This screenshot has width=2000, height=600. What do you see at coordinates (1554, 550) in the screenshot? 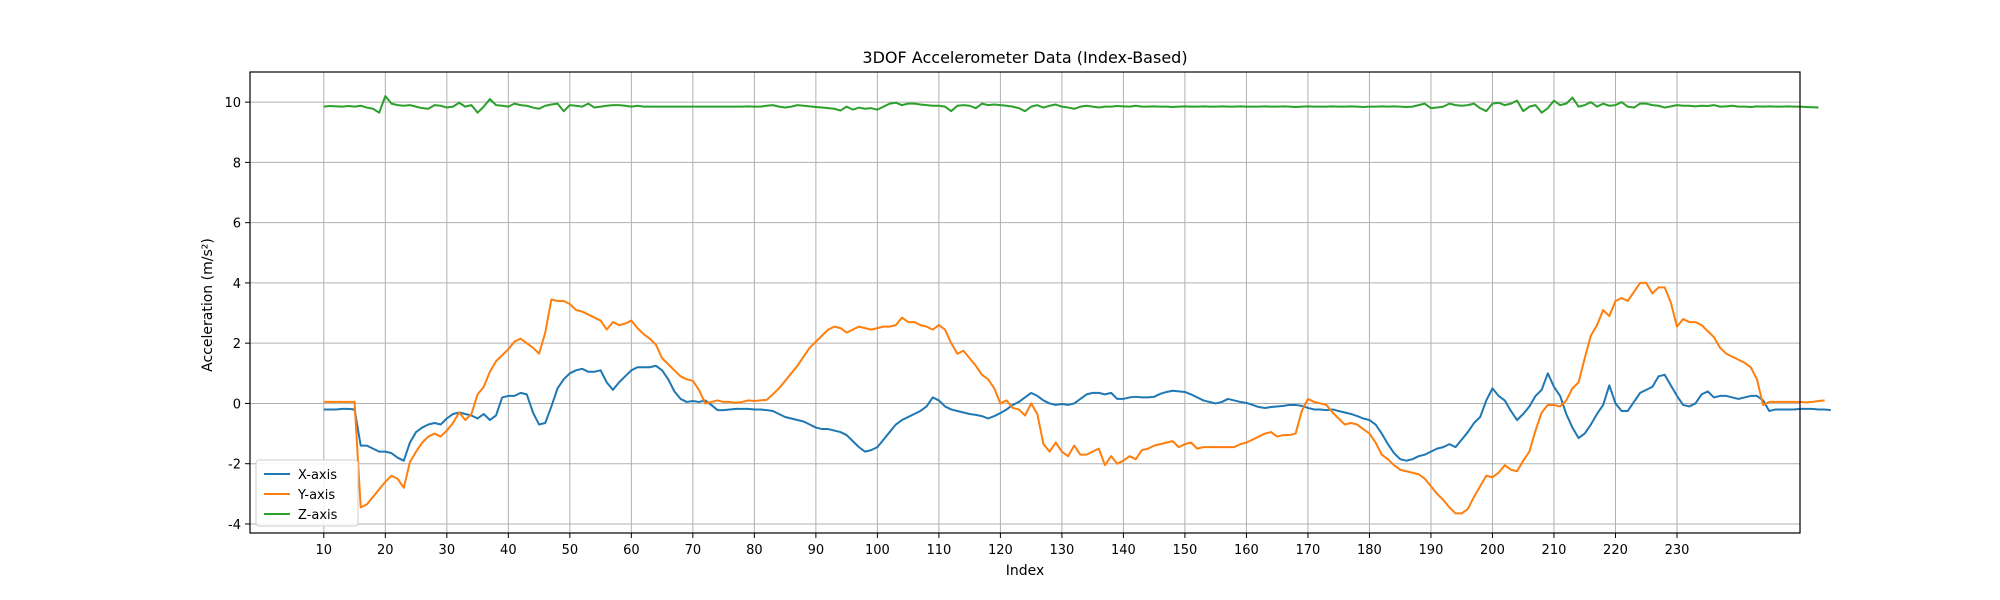
I see `x-tick-label: 210` at bounding box center [1554, 550].